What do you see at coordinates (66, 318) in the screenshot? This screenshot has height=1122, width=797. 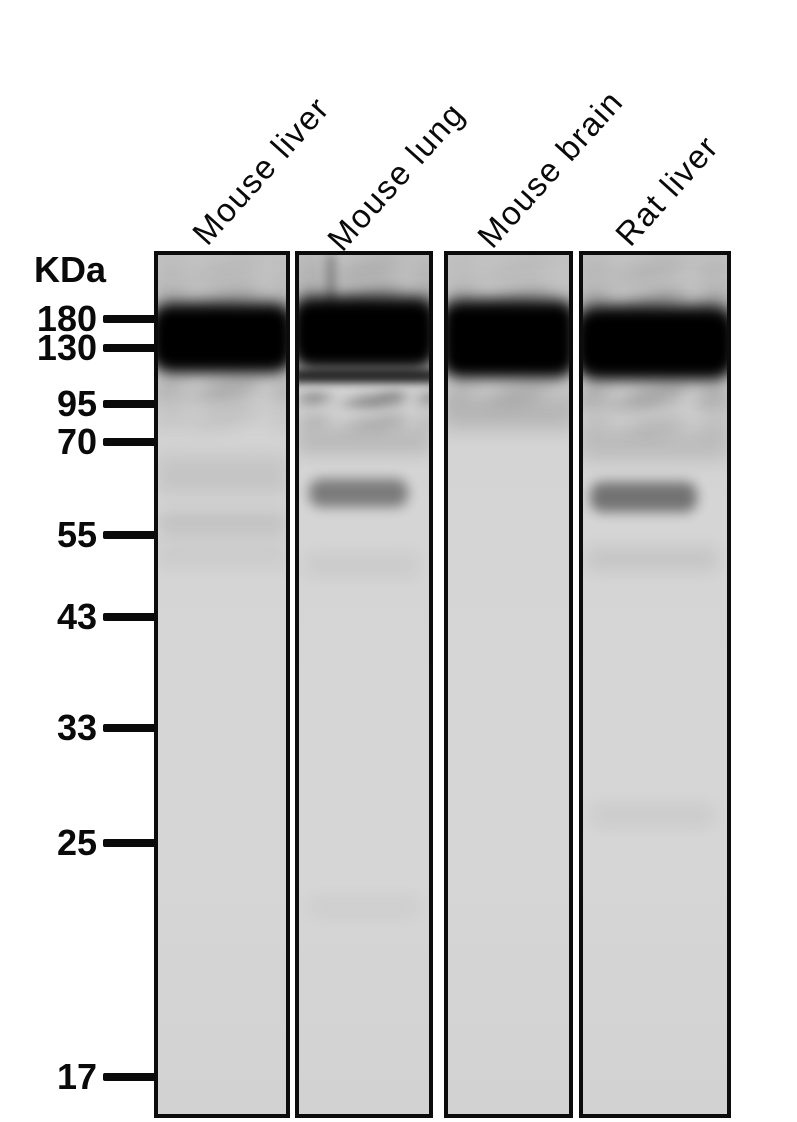 I see `marker-label-180: 180` at bounding box center [66, 318].